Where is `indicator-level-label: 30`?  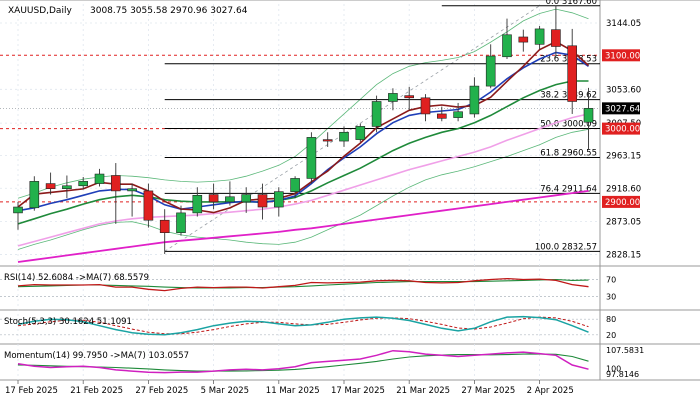
indicator-level-label: 30 is located at coordinates (611, 297).